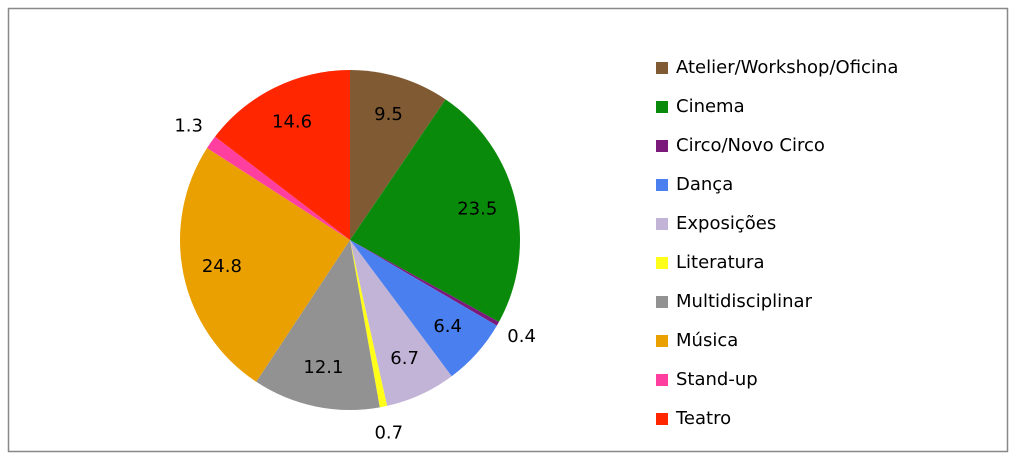  Describe the element at coordinates (388, 114) in the screenshot. I see `data-label: 9.5` at that location.